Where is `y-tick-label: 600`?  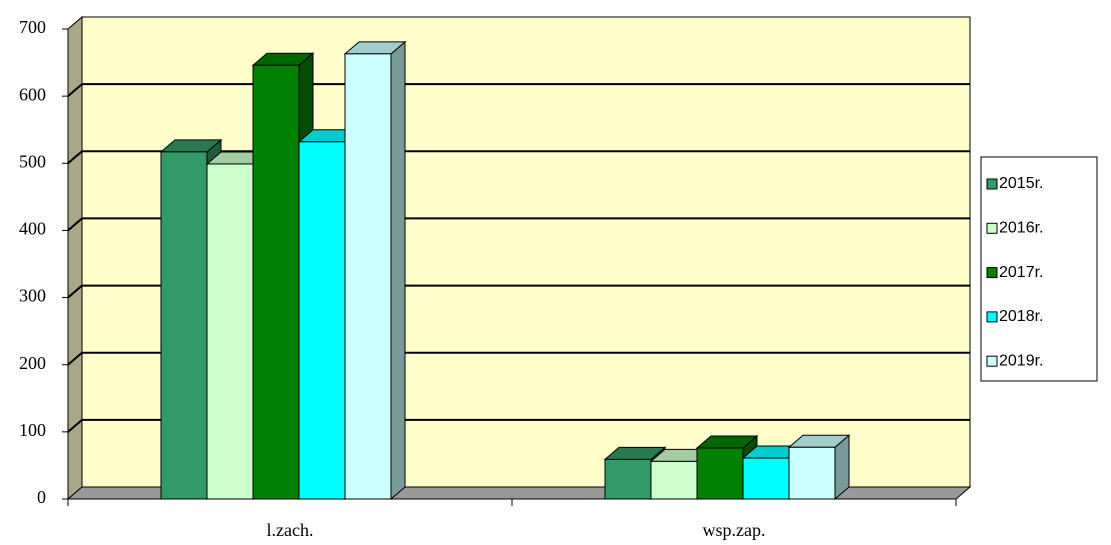
y-tick-label: 600 is located at coordinates (32, 94).